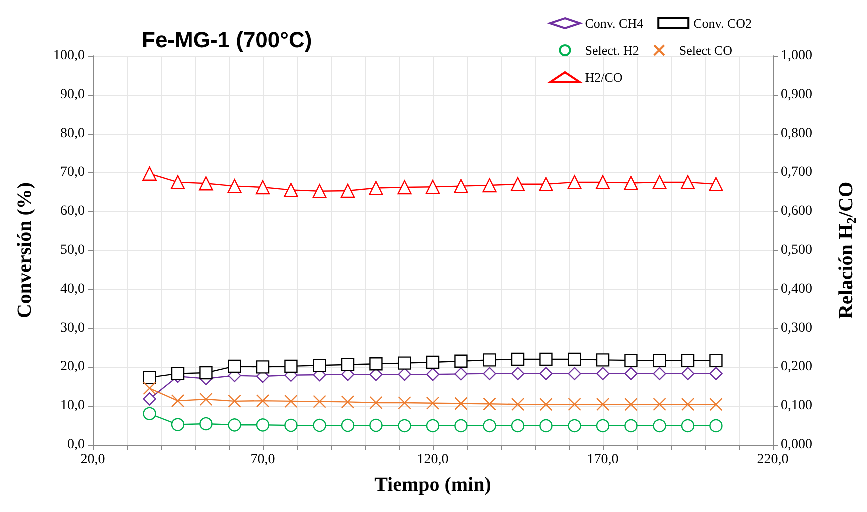 This screenshot has width=867, height=512. Describe the element at coordinates (93, 460) in the screenshot. I see `x-tick-label: 20,0` at that location.